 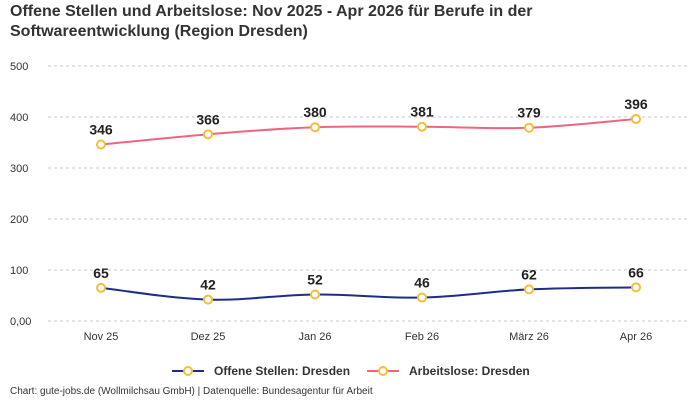 What do you see at coordinates (19, 118) in the screenshot?
I see `y-tick-label: 400` at bounding box center [19, 118].